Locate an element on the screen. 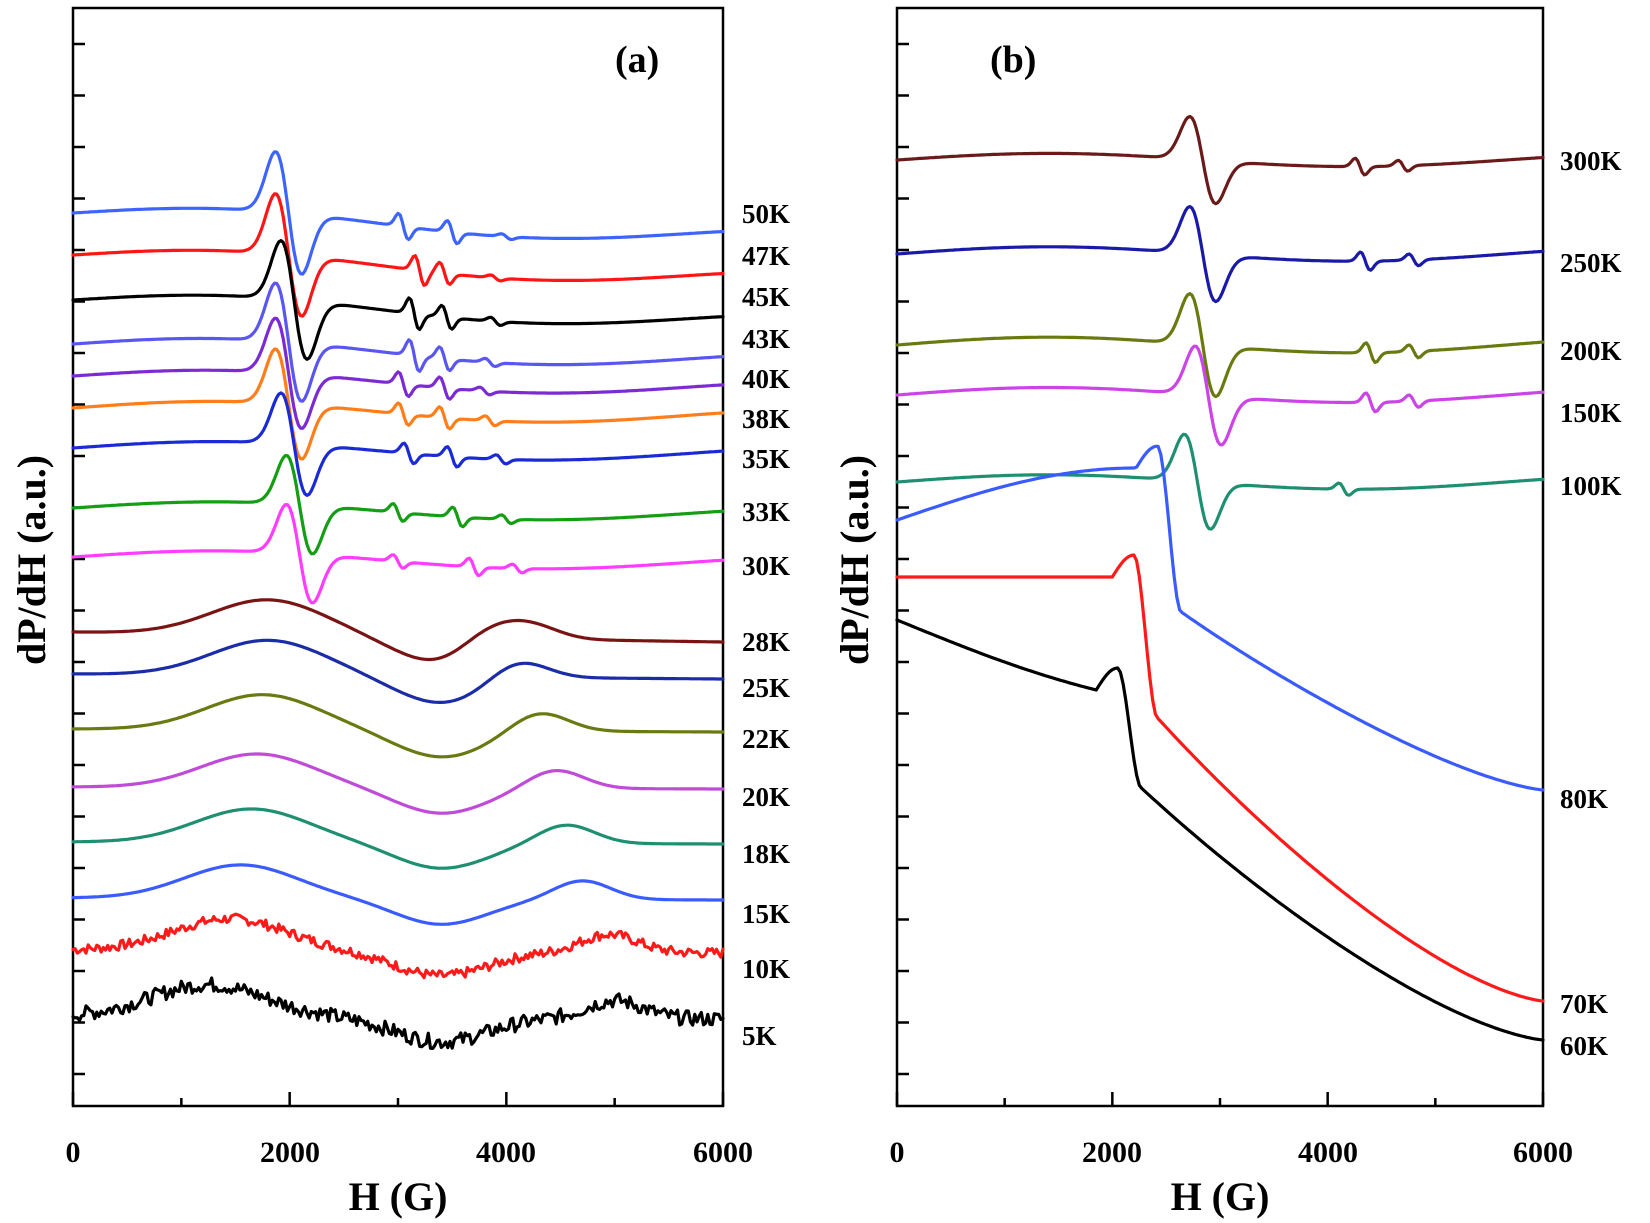 Image resolution: width=1650 pixels, height=1223 pixels. panel-a-y-axis-title: dP/dH (a.u.) is located at coordinates (31, 560).